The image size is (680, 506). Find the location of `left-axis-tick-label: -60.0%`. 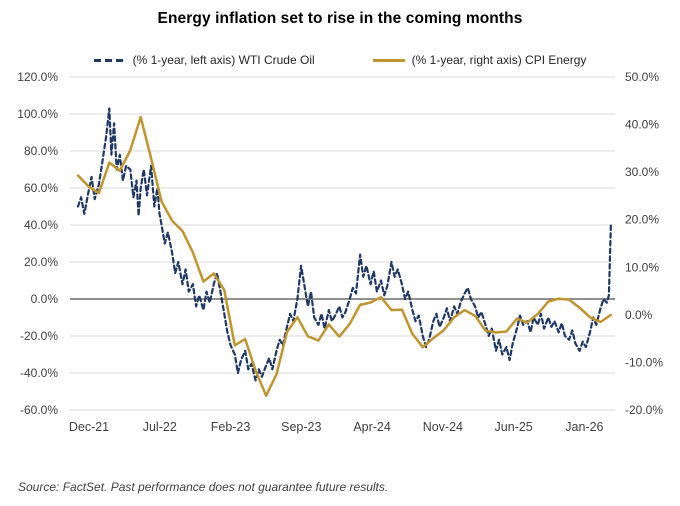

left-axis-tick-label: -60.0% is located at coordinates (39, 410).